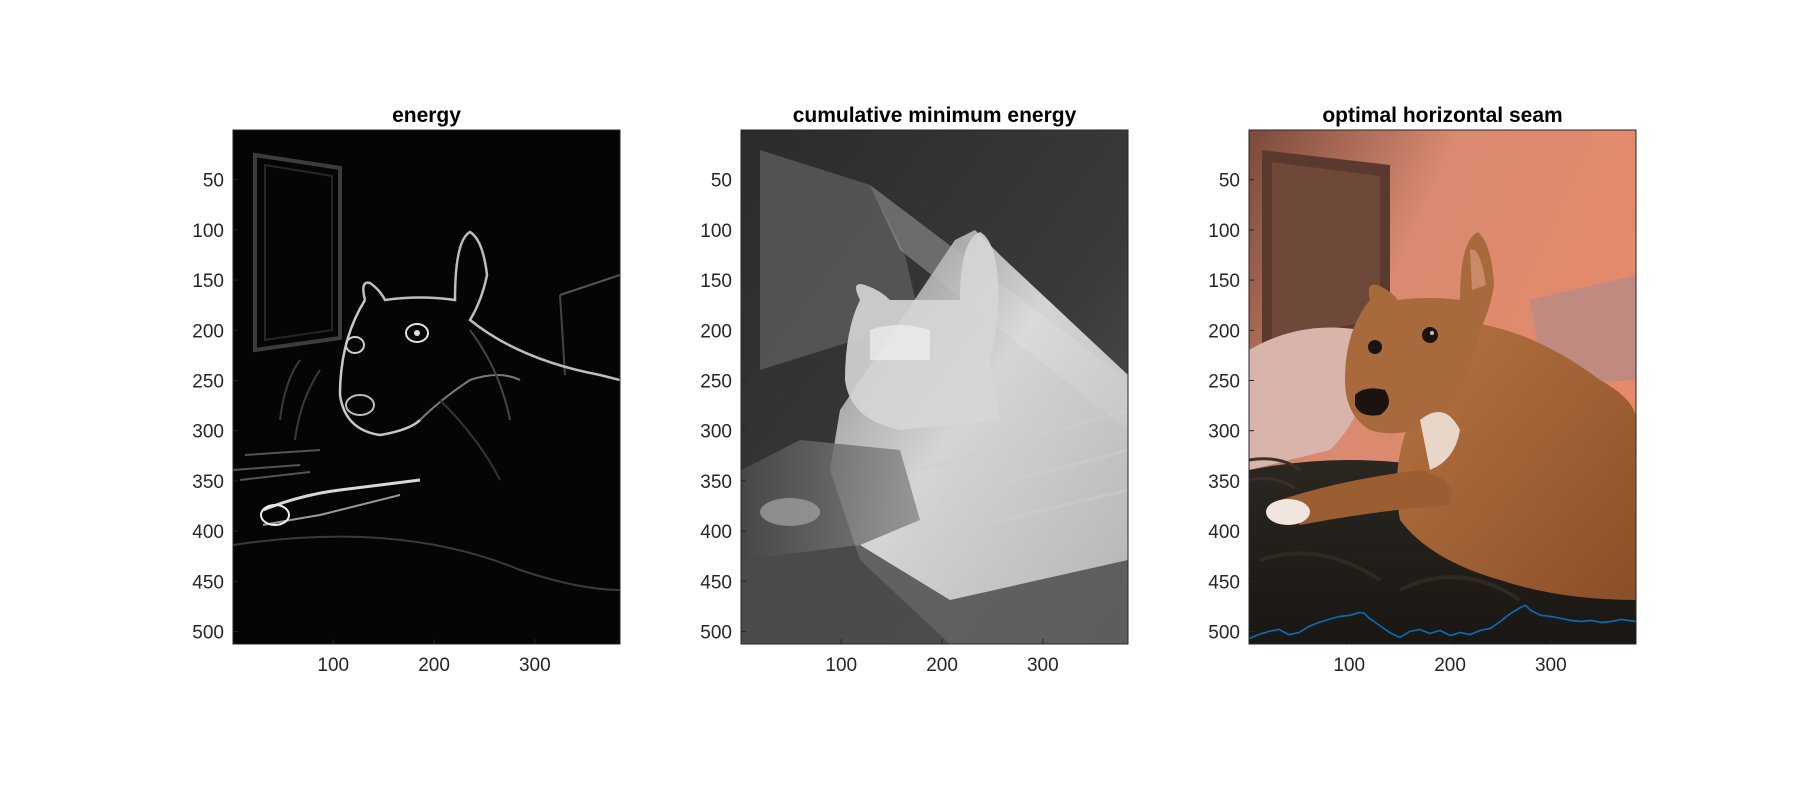 The height and width of the screenshot is (800, 1800). Describe the element at coordinates (716, 482) in the screenshot. I see `cumulative-ytick-label: 350` at that location.